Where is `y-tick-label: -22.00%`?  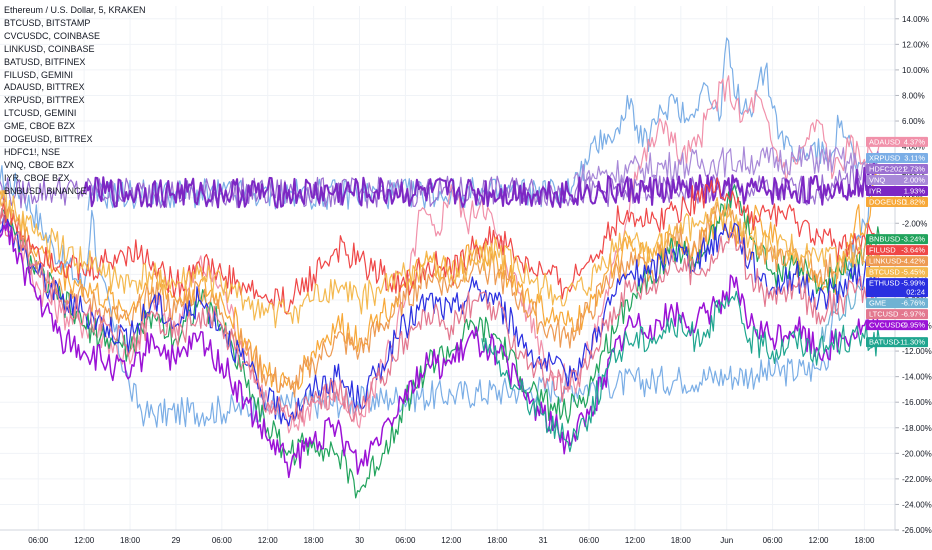
y-tick-label: -22.00% is located at coordinates (917, 479).